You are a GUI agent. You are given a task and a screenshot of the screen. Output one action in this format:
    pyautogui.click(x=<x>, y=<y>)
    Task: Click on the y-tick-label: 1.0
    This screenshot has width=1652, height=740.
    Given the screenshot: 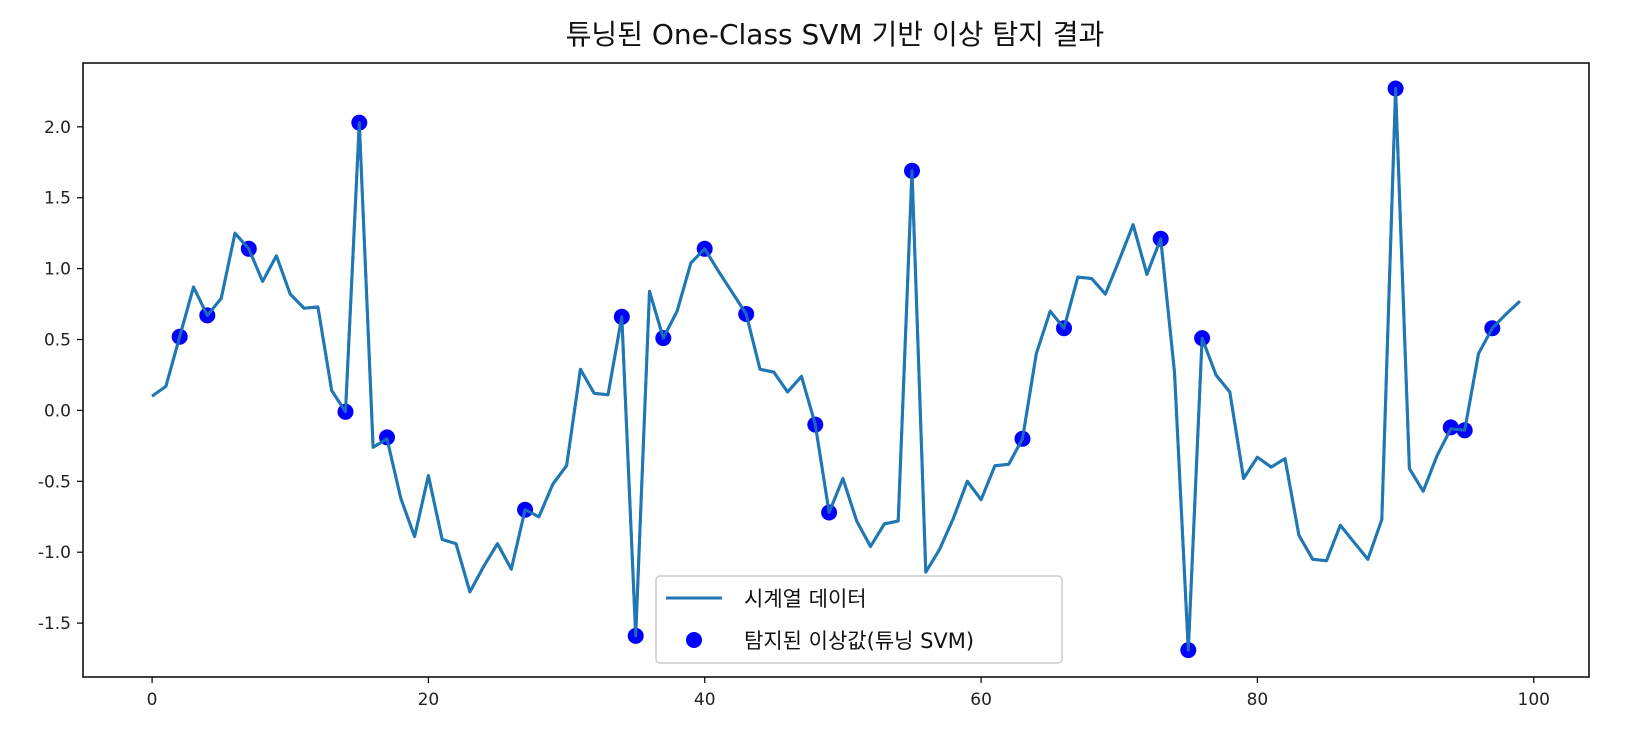 What is the action you would take?
    pyautogui.click(x=57, y=270)
    